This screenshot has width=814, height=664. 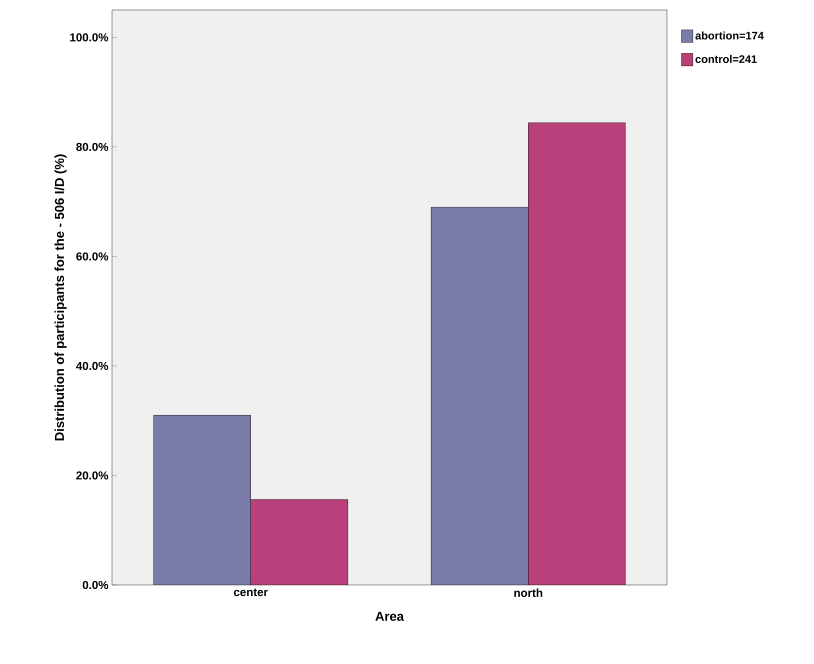 What do you see at coordinates (92, 146) in the screenshot?
I see `y-tick-label: 80.0%` at bounding box center [92, 146].